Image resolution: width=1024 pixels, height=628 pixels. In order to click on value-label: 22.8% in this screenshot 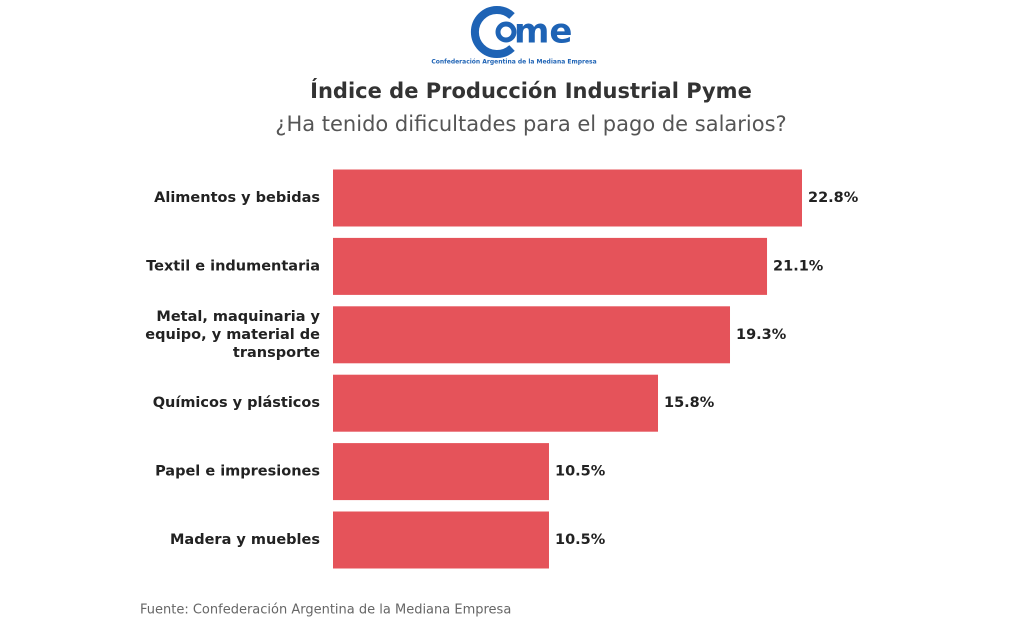, I will do `click(833, 198)`.